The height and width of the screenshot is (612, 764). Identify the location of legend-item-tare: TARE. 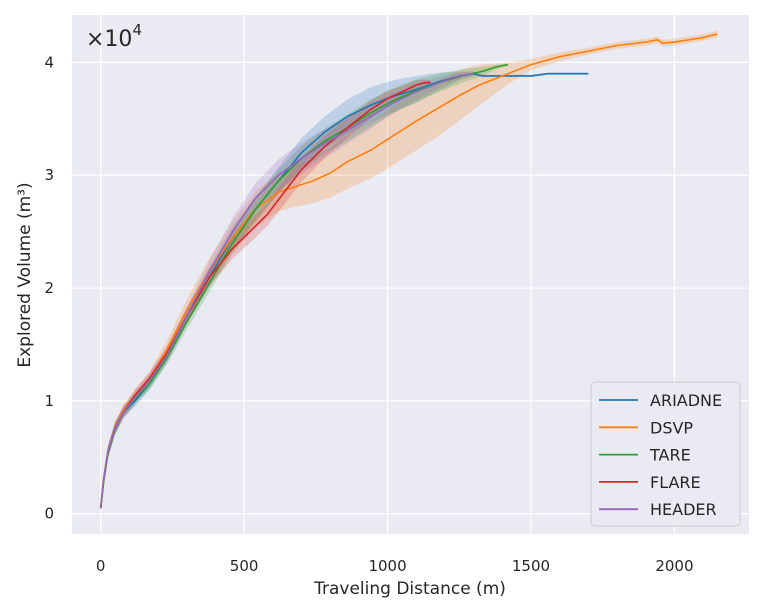
(645, 455).